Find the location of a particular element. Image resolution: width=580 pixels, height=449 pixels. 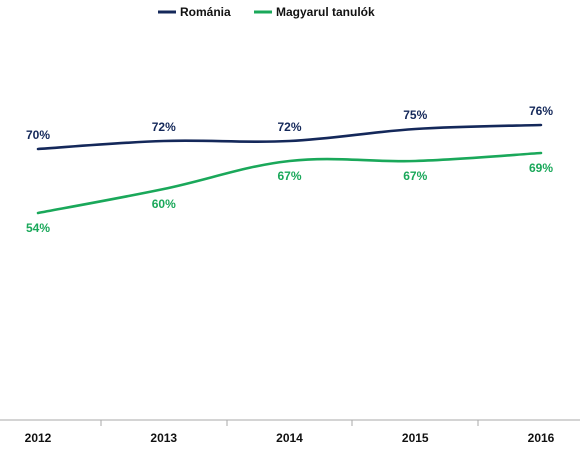

x-axis: 2012 2013 2014 2015 2016 is located at coordinates (290, 432).